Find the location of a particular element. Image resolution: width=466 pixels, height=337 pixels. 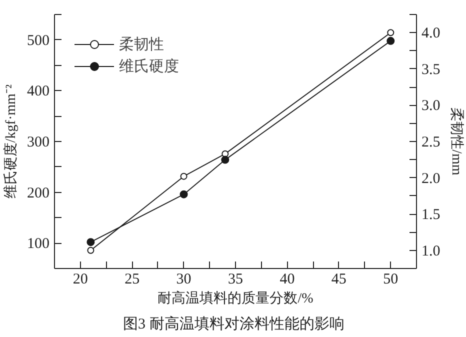

x-axis-title: 耐高温填料的质量分数/% is located at coordinates (236, 298).